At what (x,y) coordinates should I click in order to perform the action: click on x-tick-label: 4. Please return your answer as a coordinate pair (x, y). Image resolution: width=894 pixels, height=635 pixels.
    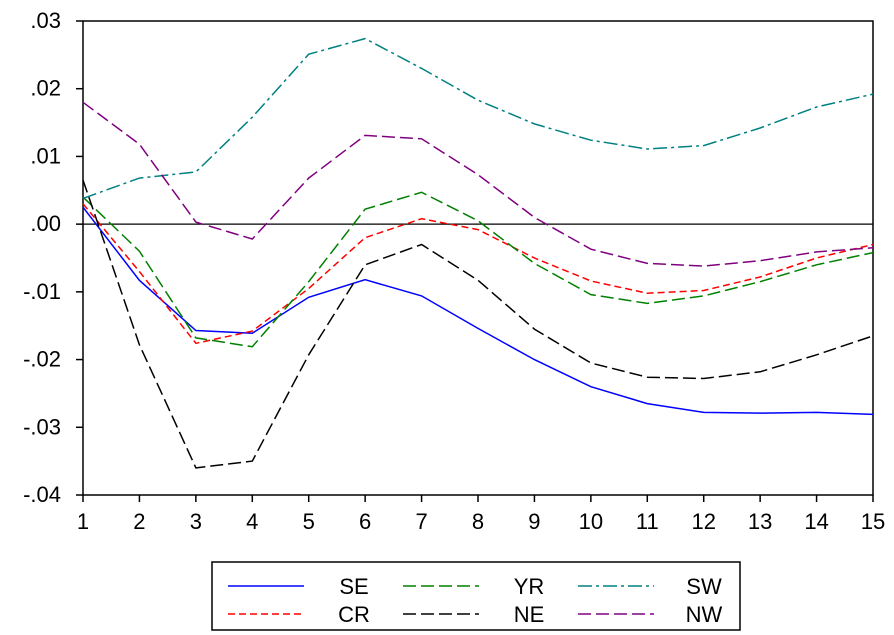
    Looking at the image, I should click on (252, 521).